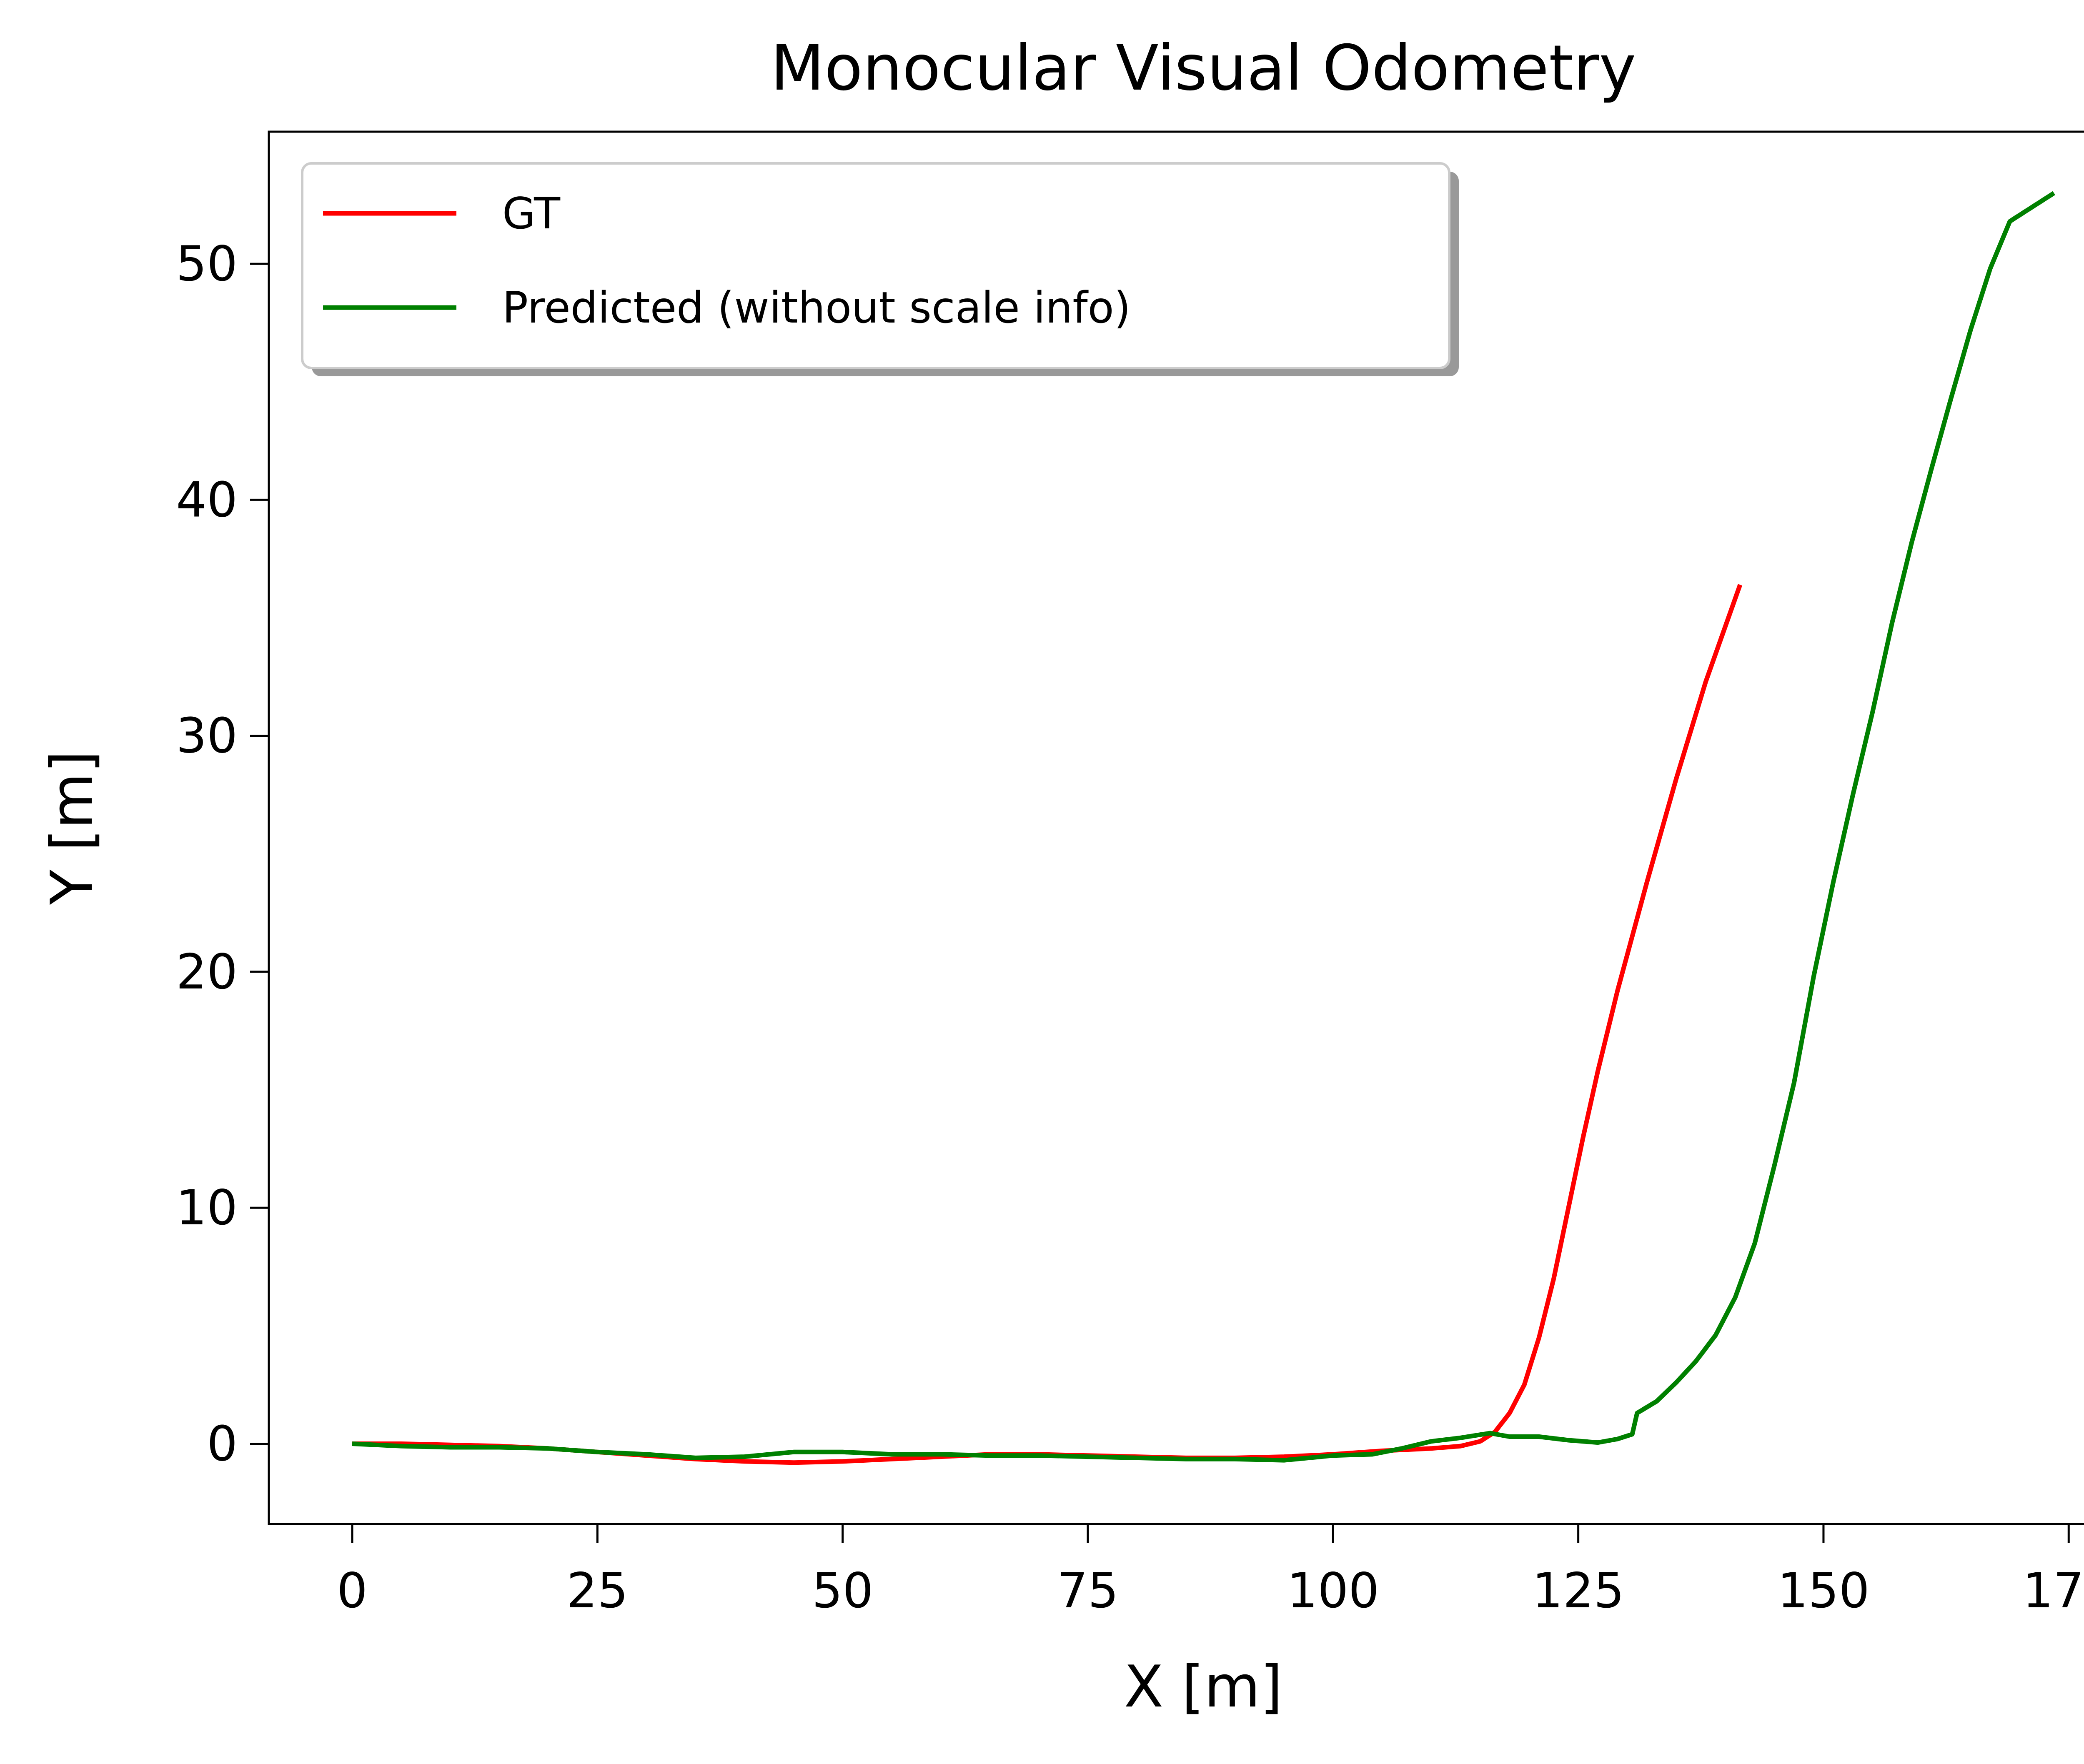 The height and width of the screenshot is (1764, 2084). What do you see at coordinates (843, 1591) in the screenshot?
I see `x-tick-label: 50` at bounding box center [843, 1591].